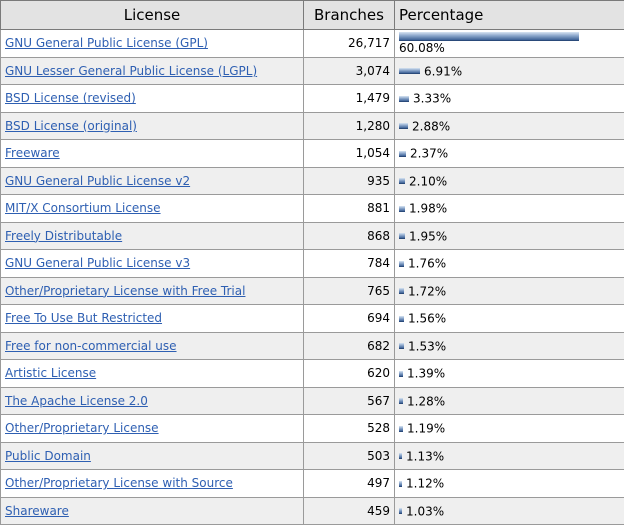 The width and height of the screenshot is (624, 526). Describe the element at coordinates (312, 98) in the screenshot. I see `table-row: BSD License (revised) 1,479 3.33%` at that location.